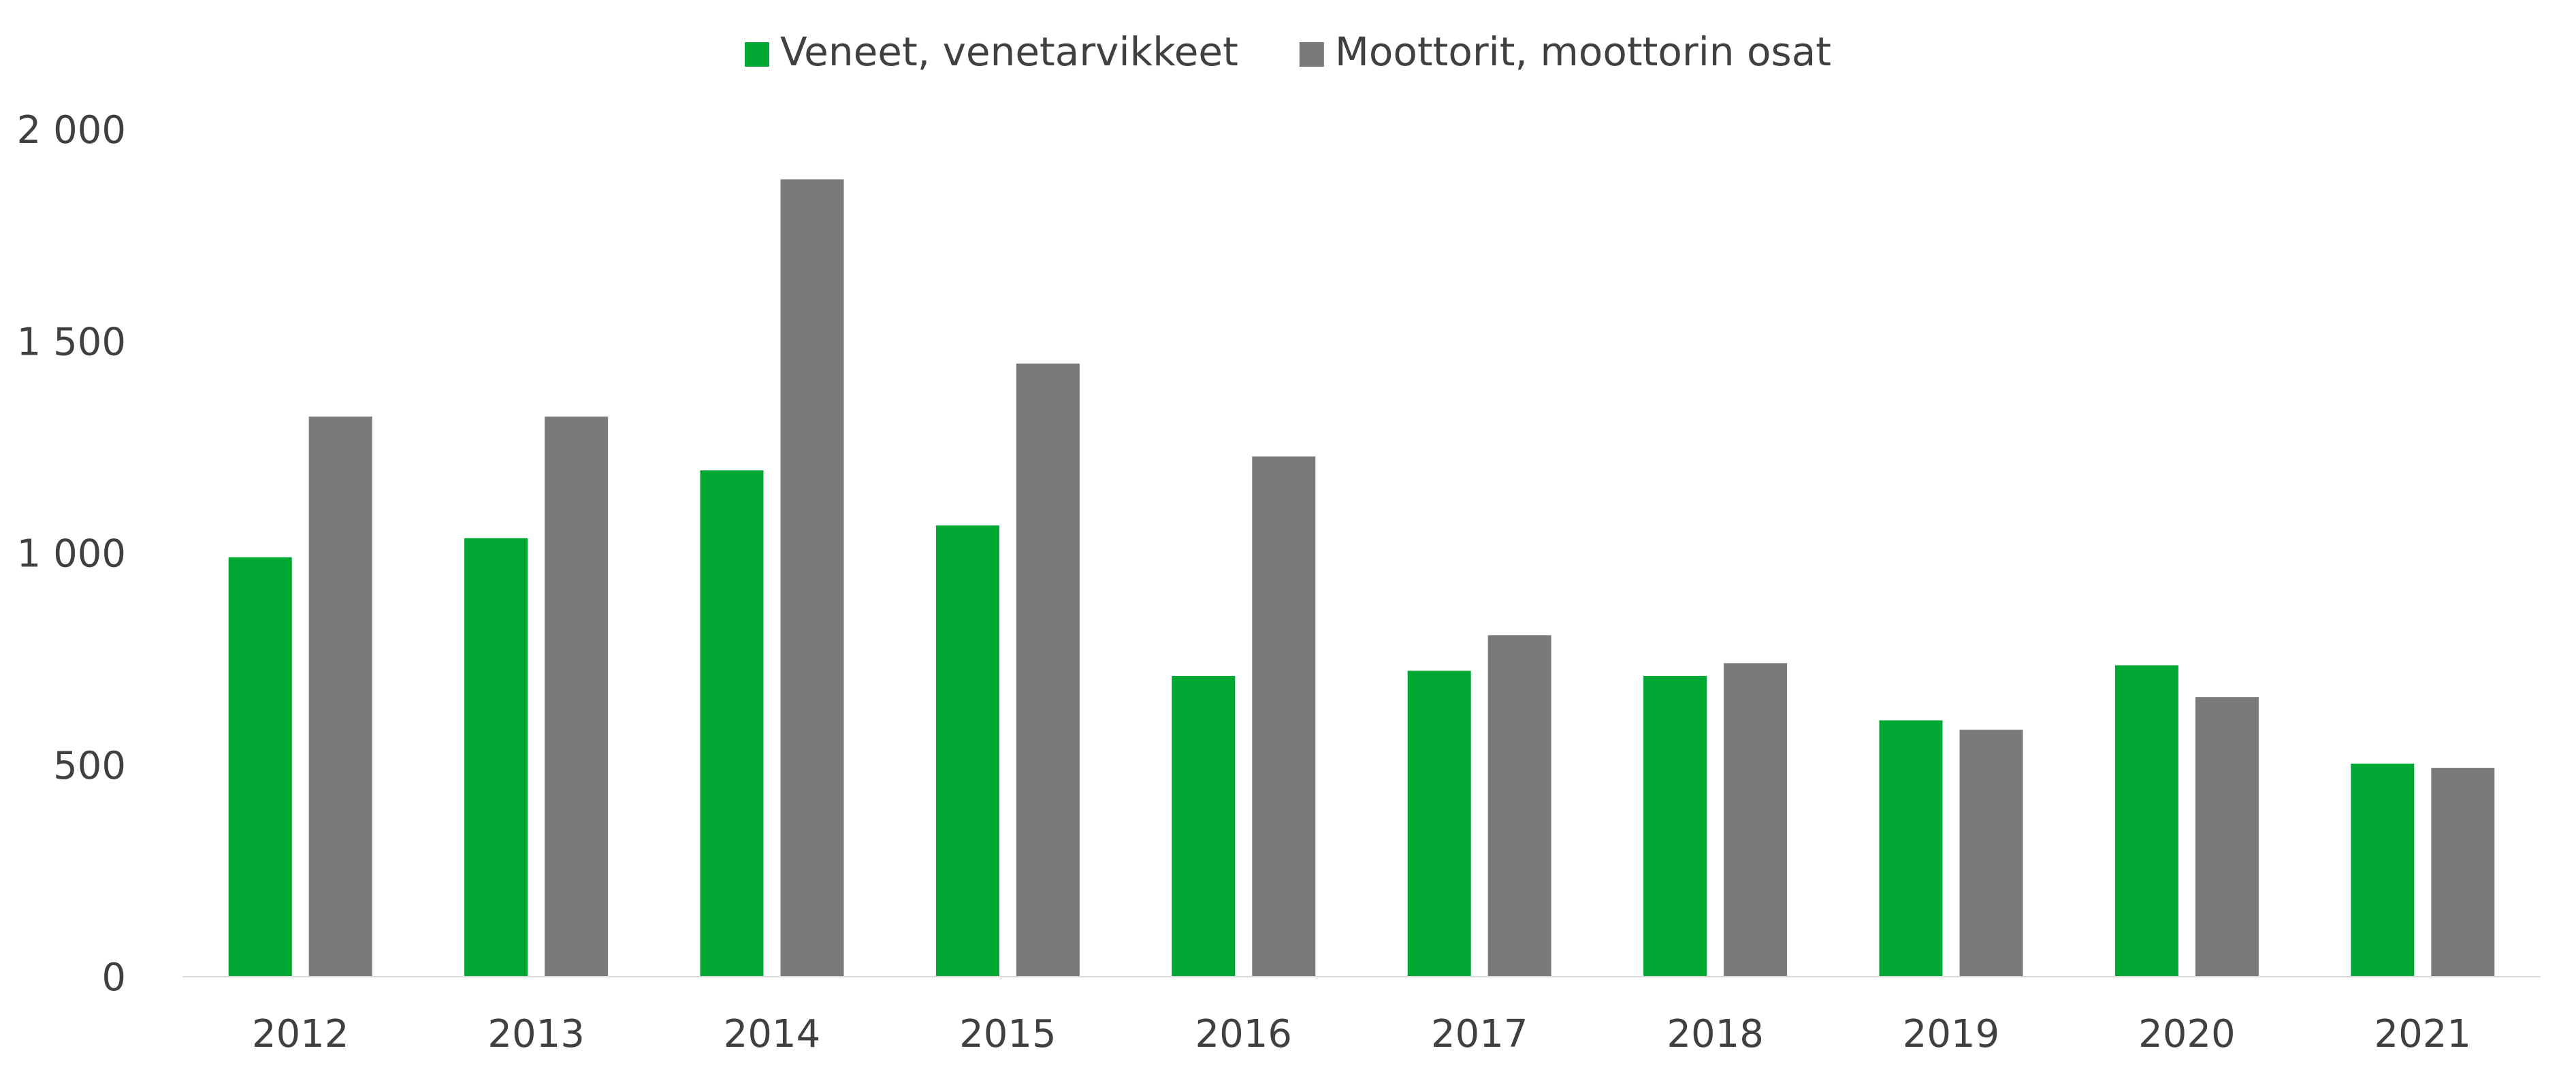  Describe the element at coordinates (2423, 1034) in the screenshot. I see `x-tick-label: 2021` at that location.